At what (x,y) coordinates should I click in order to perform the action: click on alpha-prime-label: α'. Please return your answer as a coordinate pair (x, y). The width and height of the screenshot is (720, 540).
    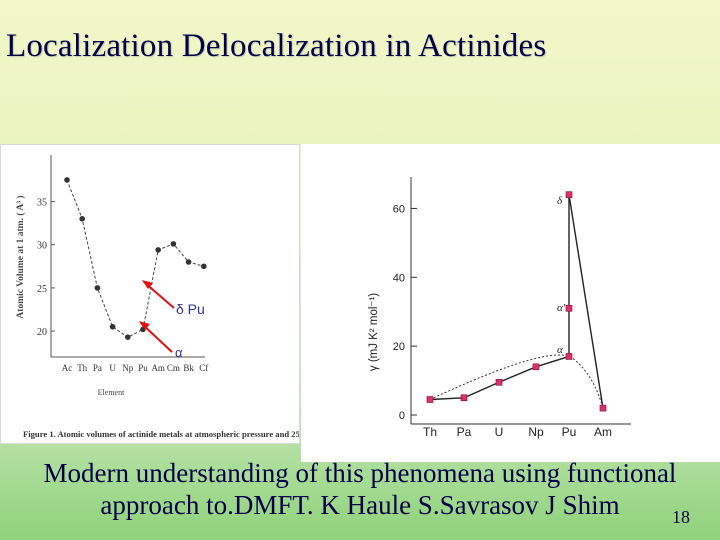
    Looking at the image, I should click on (561, 308).